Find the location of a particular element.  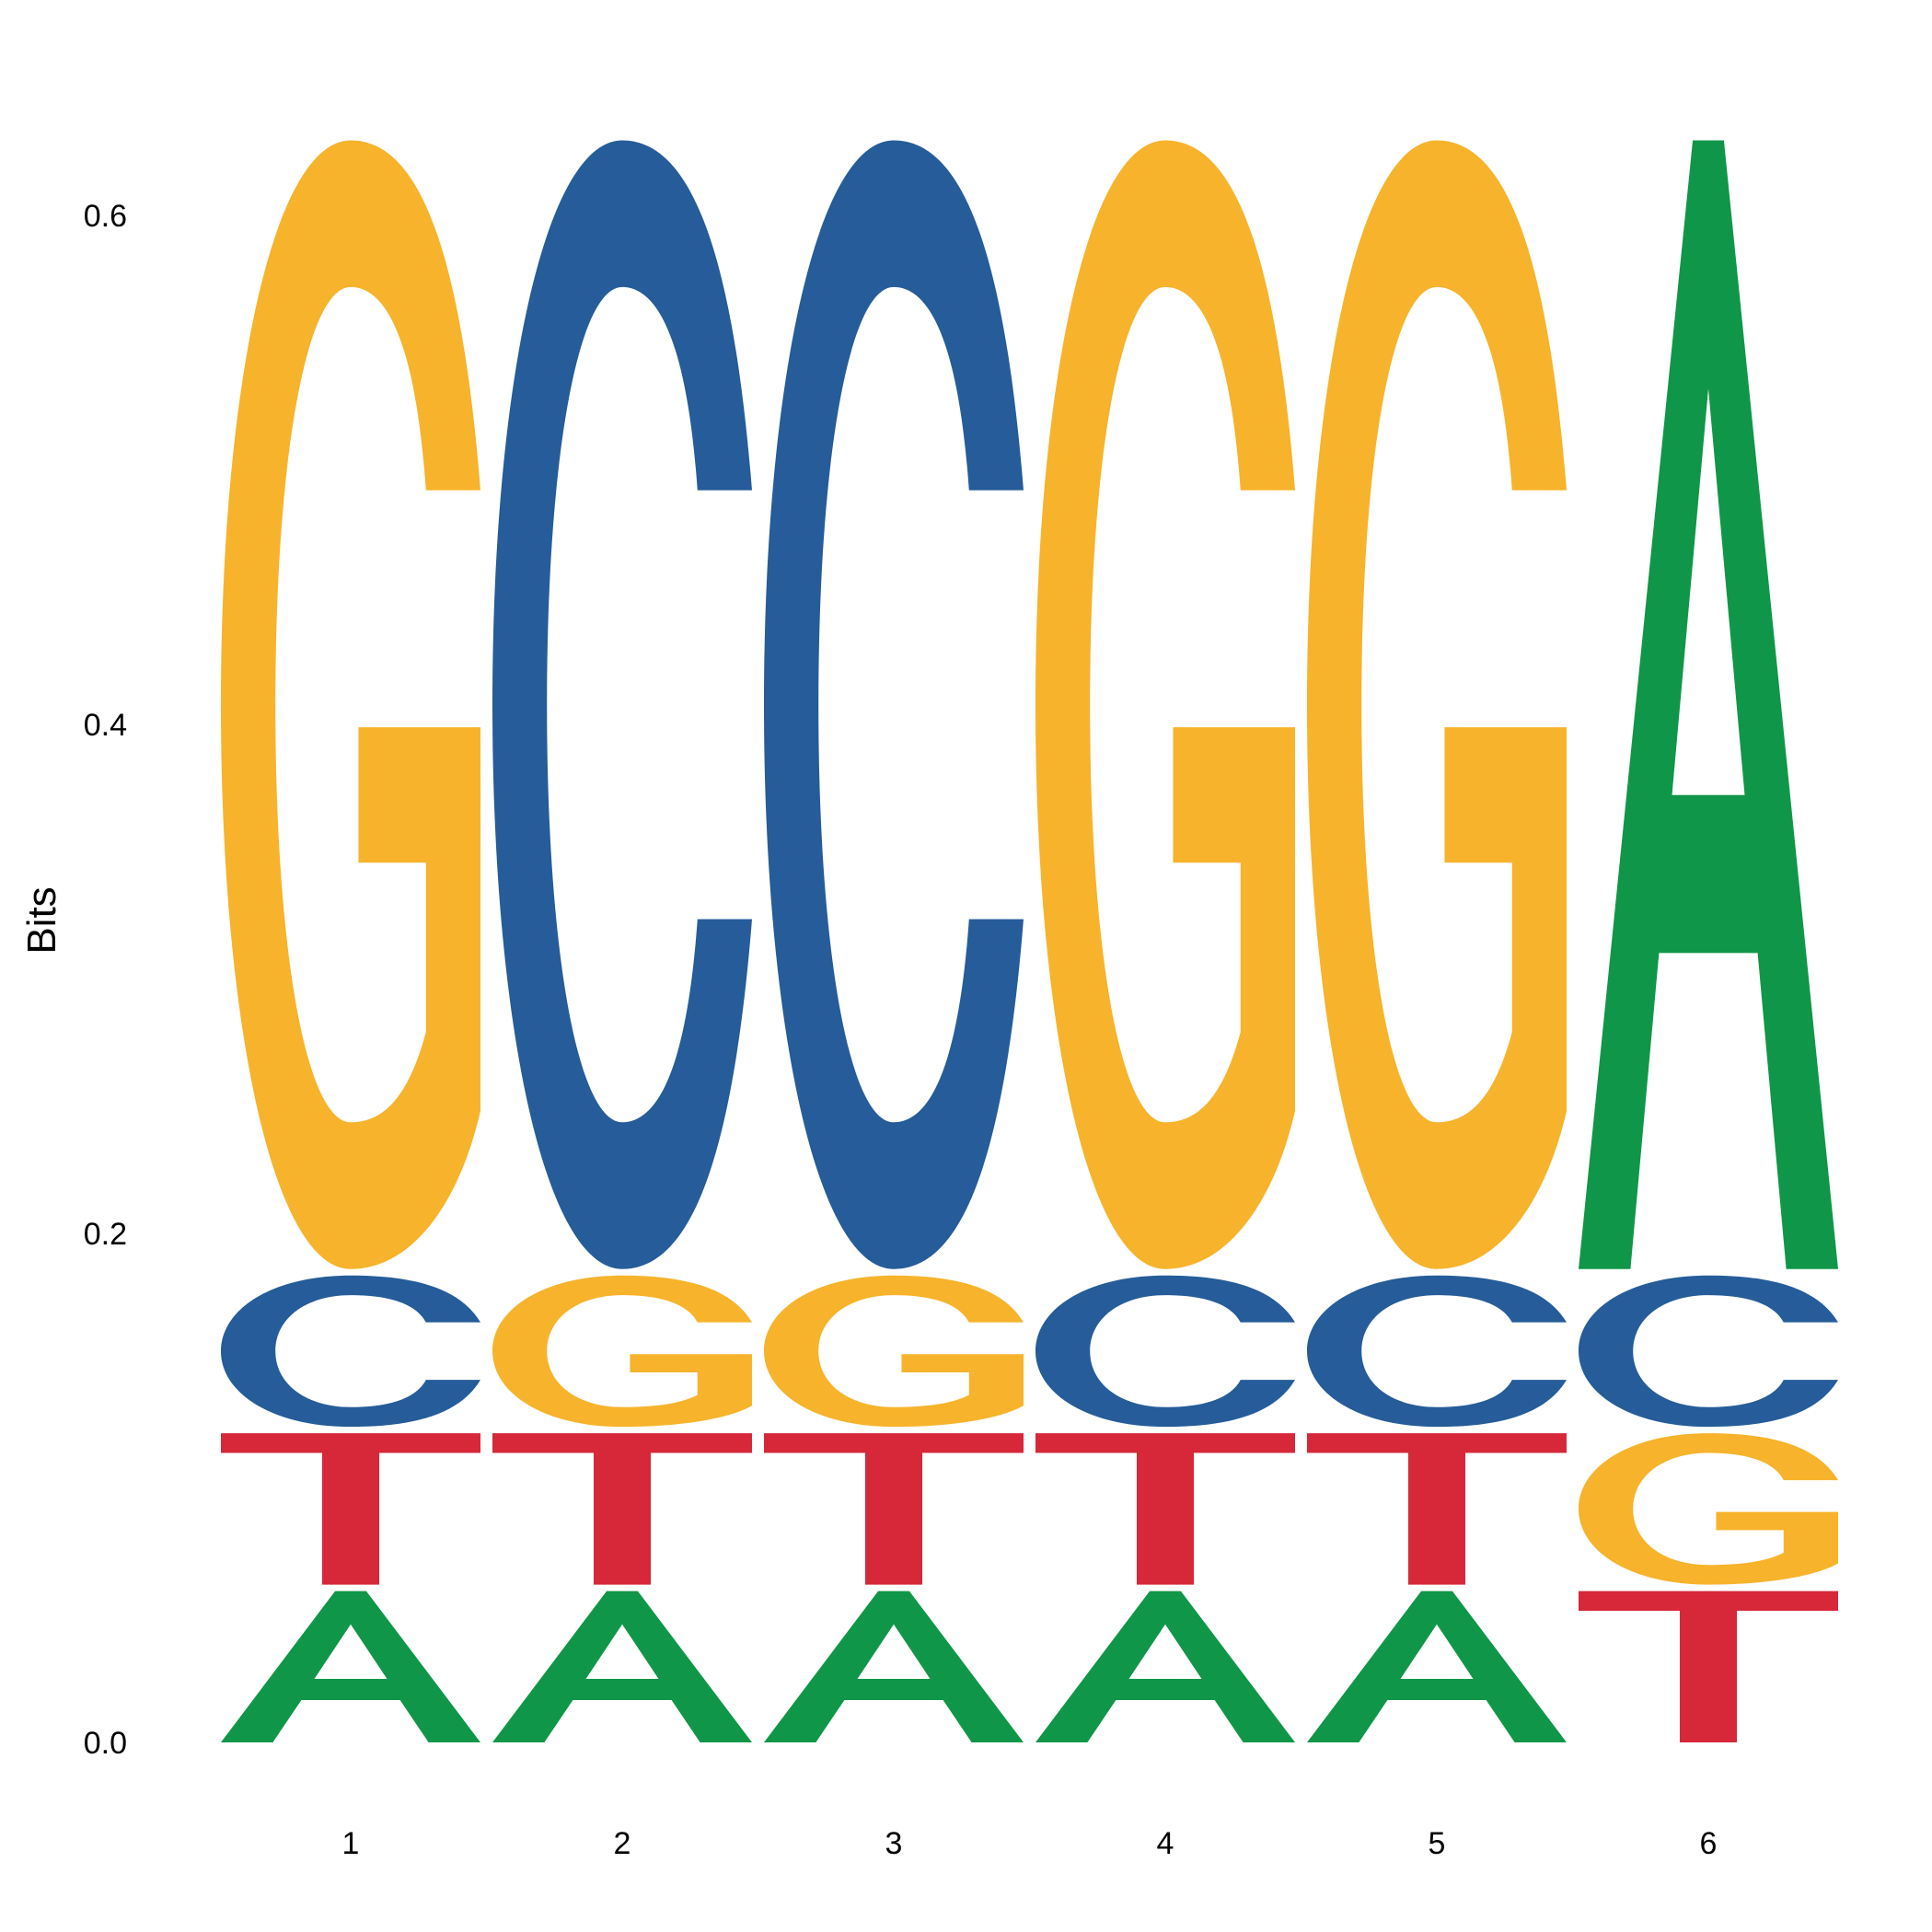

x-tick-label: 6 is located at coordinates (1709, 1844).